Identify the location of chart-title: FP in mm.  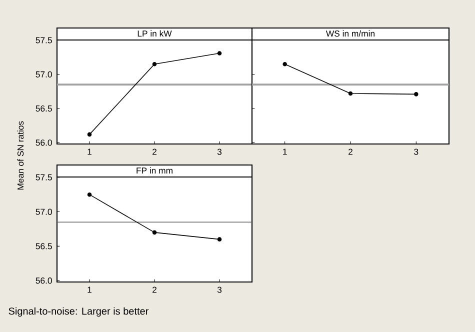
(154, 170).